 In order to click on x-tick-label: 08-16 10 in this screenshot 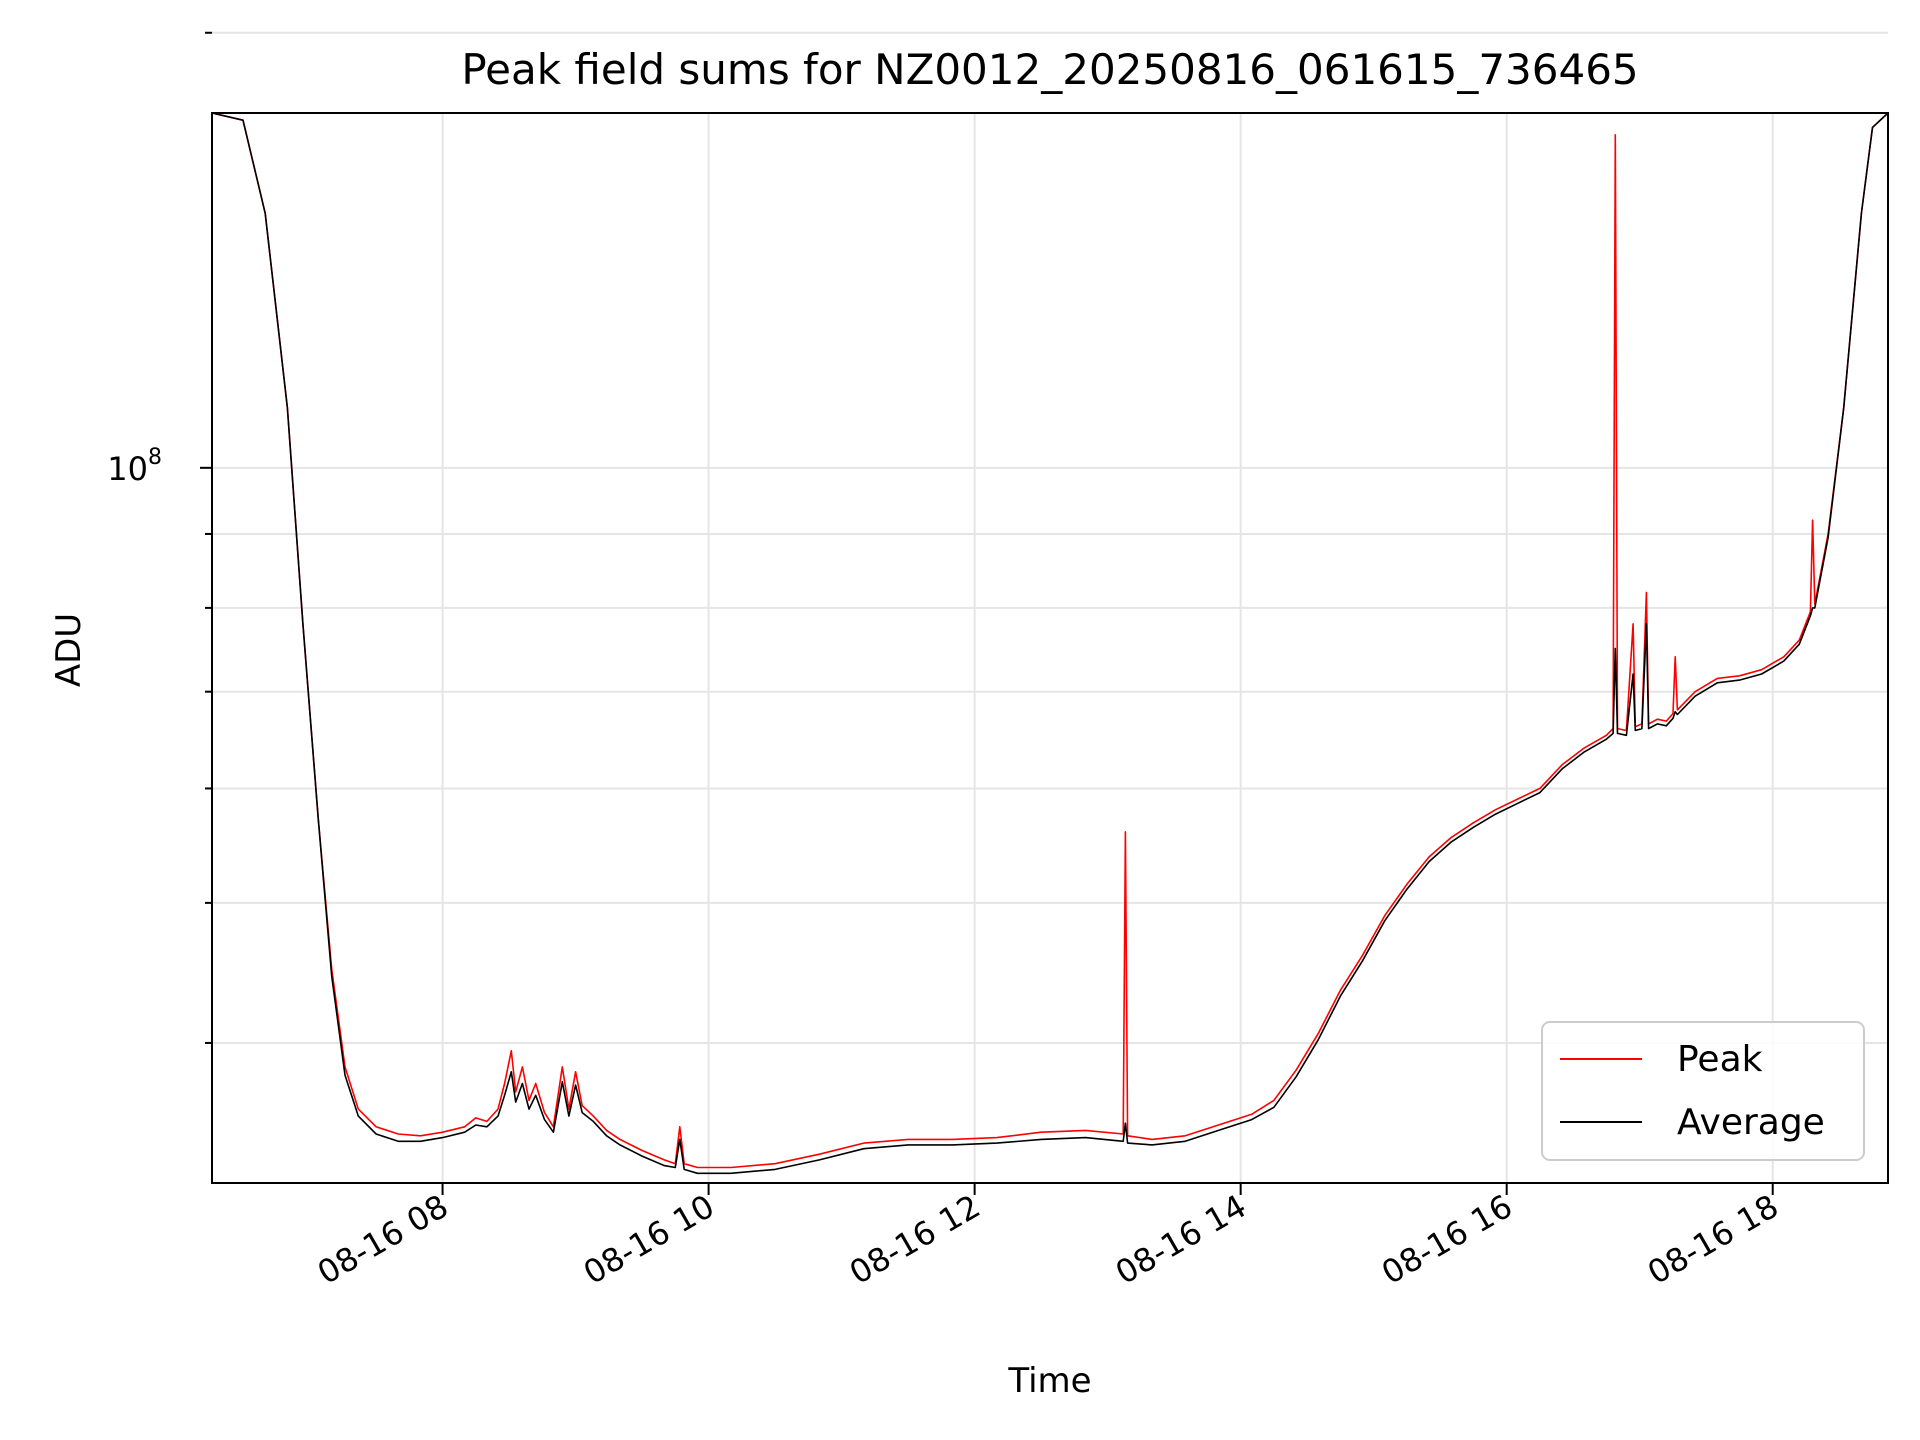, I will do `click(649, 1239)`.